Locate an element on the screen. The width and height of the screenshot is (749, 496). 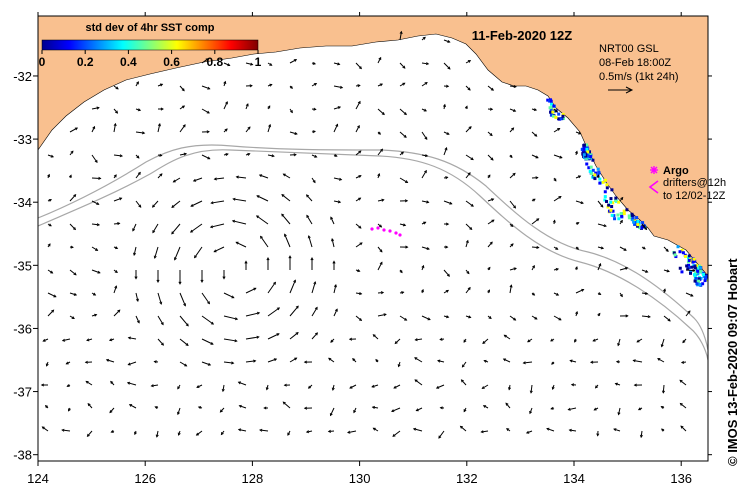
platform-legend: Argo drifters@12h to 12/02-12Z is located at coordinates (687, 183).